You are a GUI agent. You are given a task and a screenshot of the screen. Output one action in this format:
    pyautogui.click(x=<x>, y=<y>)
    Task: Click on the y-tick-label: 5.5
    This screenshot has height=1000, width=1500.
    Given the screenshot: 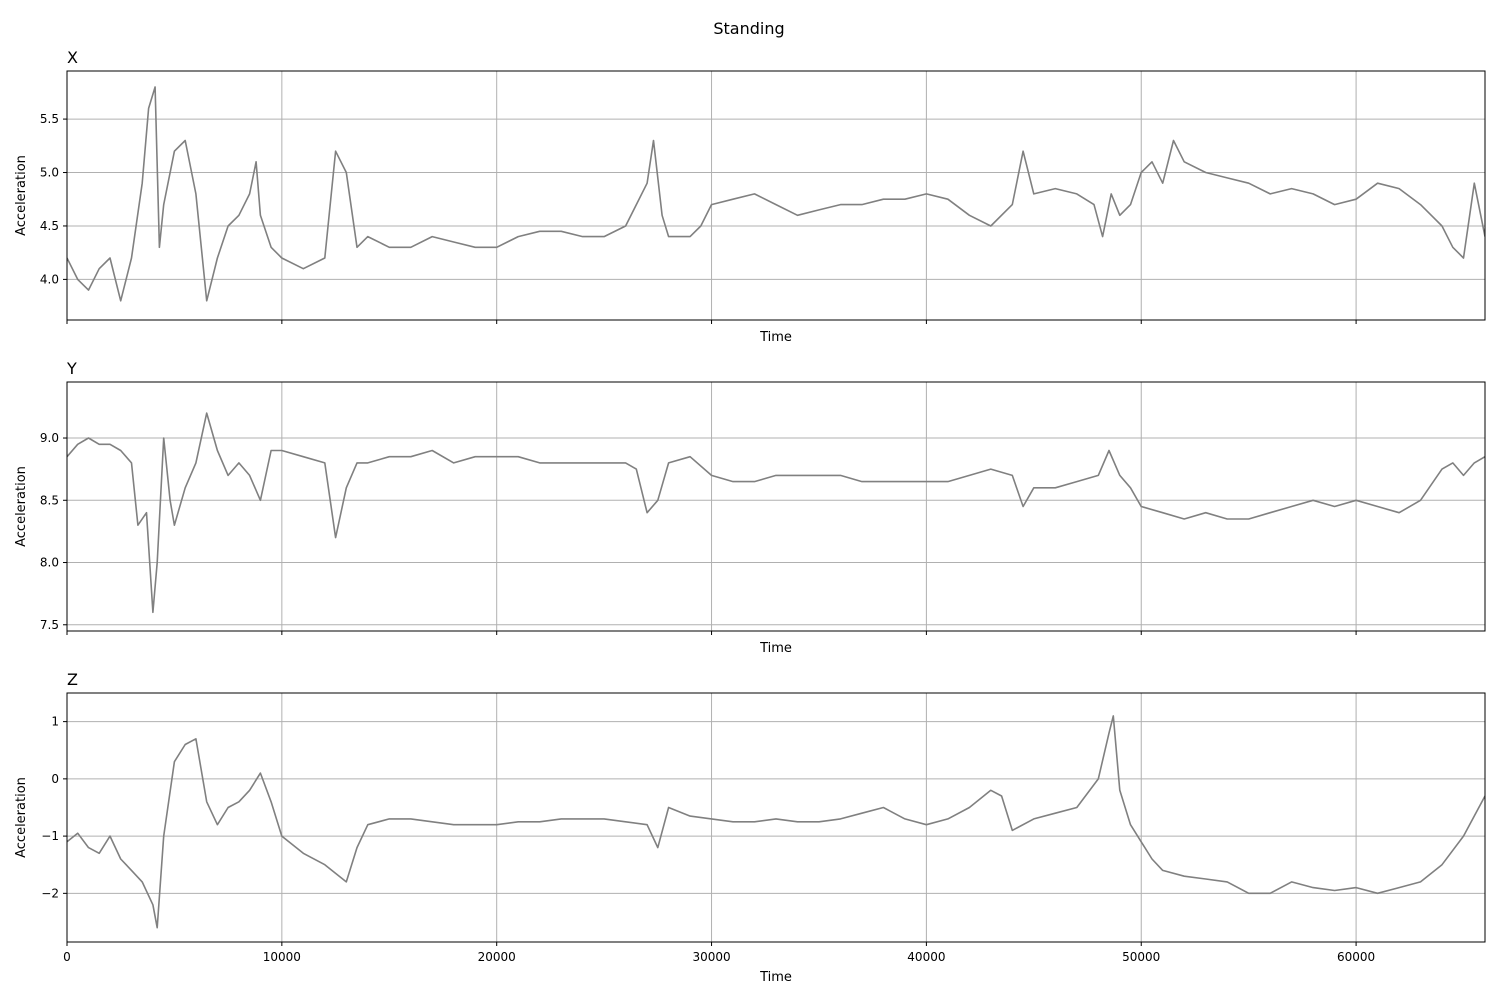 What is the action you would take?
    pyautogui.click(x=49, y=119)
    